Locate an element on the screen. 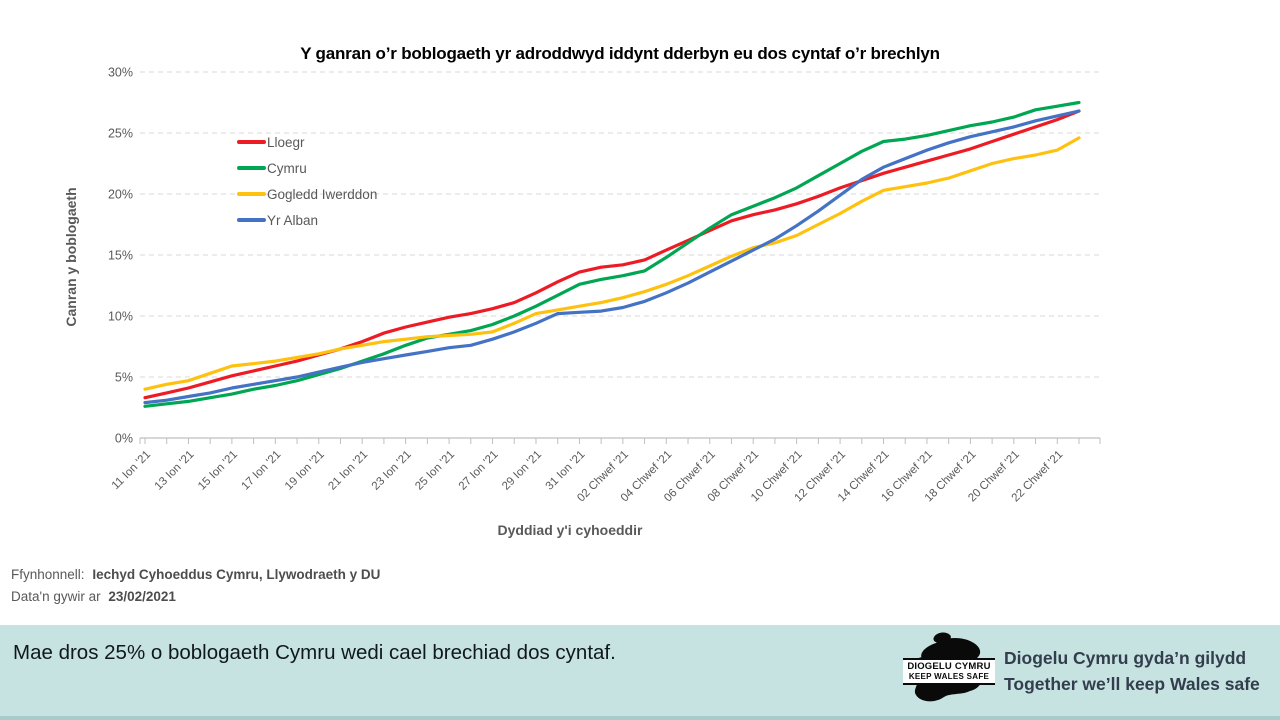 The width and height of the screenshot is (1280, 720). svg-text: 21 Ion '21 is located at coordinates (348, 471).